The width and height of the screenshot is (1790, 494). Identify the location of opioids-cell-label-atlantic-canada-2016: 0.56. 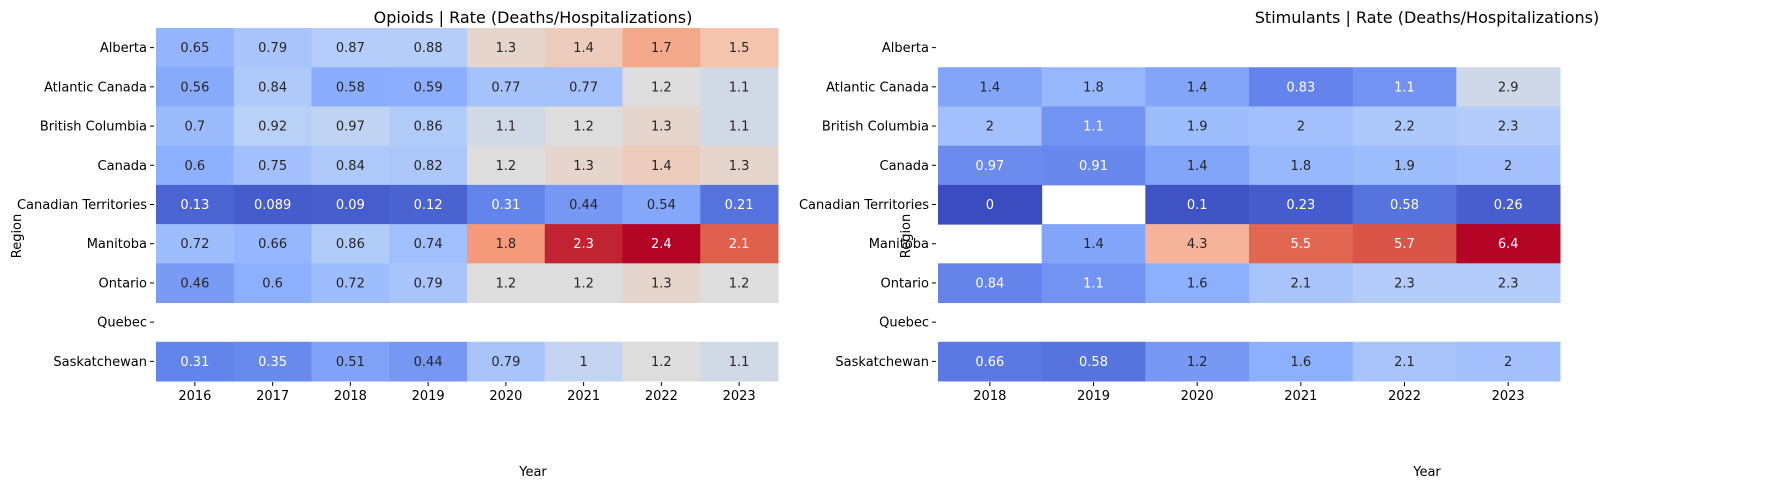
(194, 87).